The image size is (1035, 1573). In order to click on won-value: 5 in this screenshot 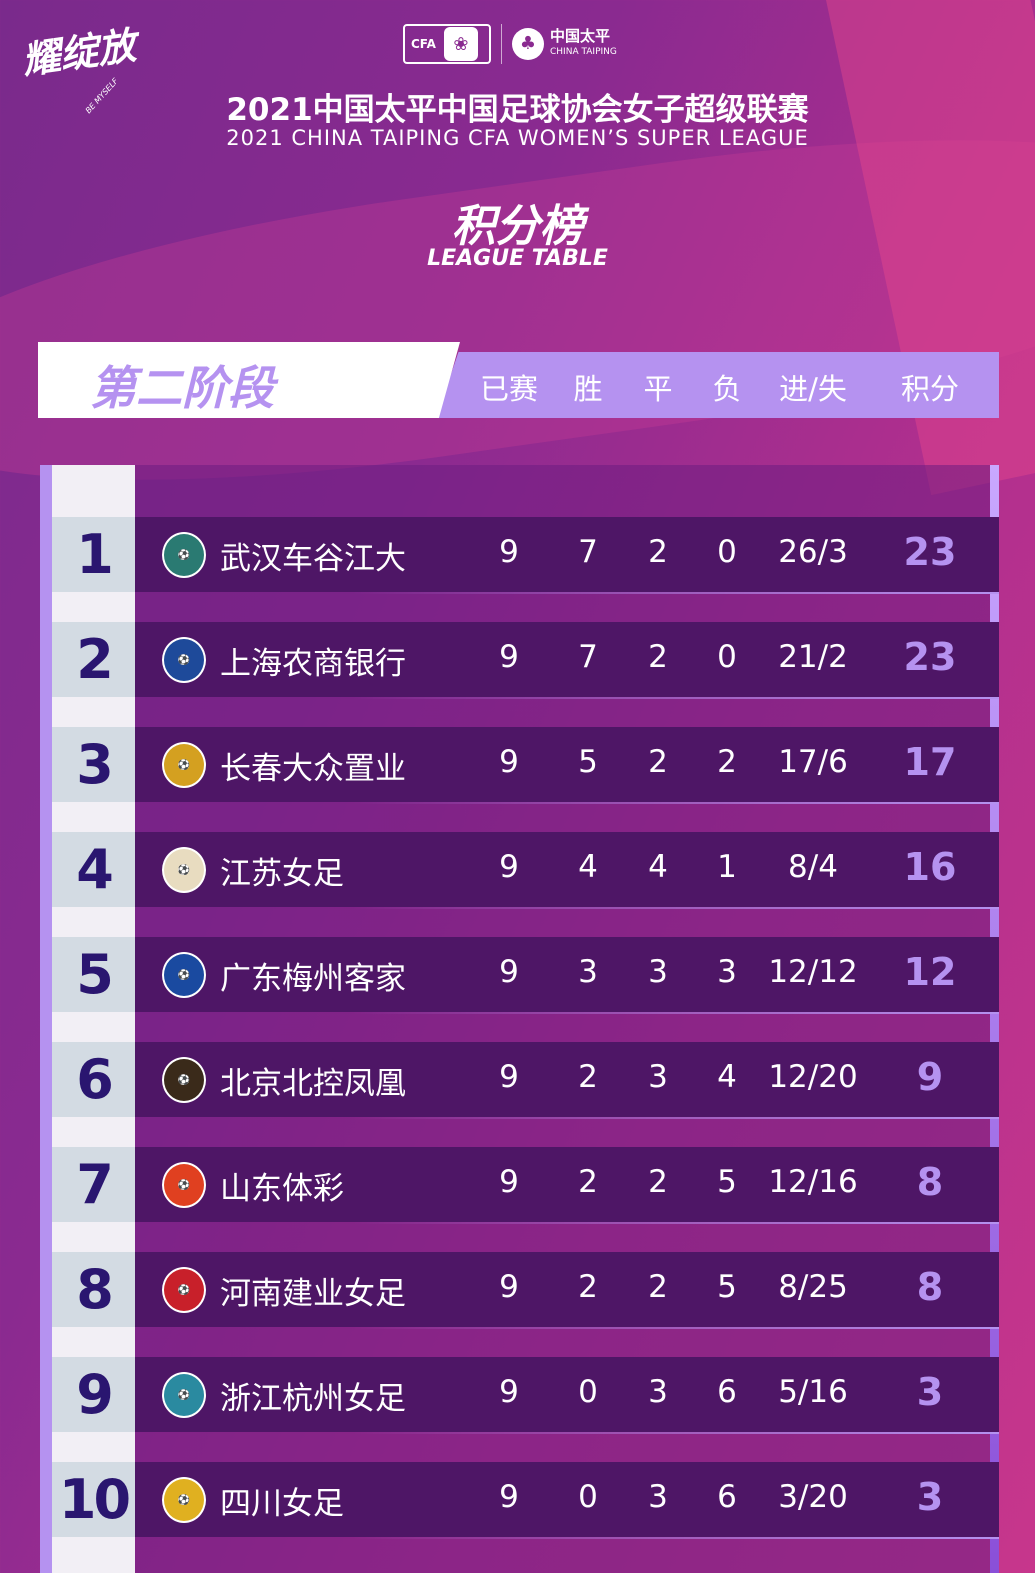, I will do `click(588, 762)`.